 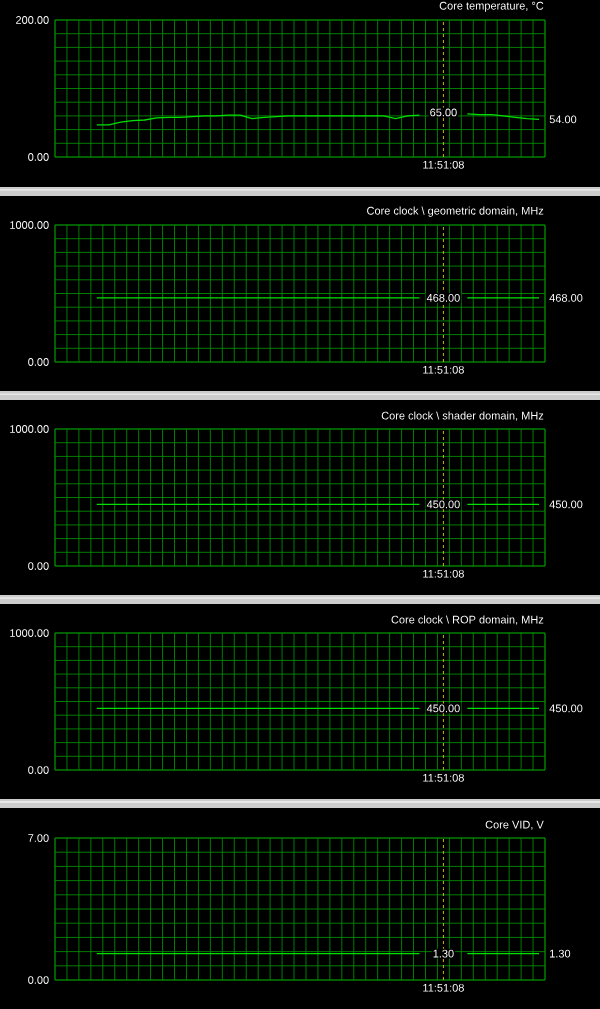 I want to click on chart-title: Core clock \ ROP domain, MHz, so click(x=467, y=620).